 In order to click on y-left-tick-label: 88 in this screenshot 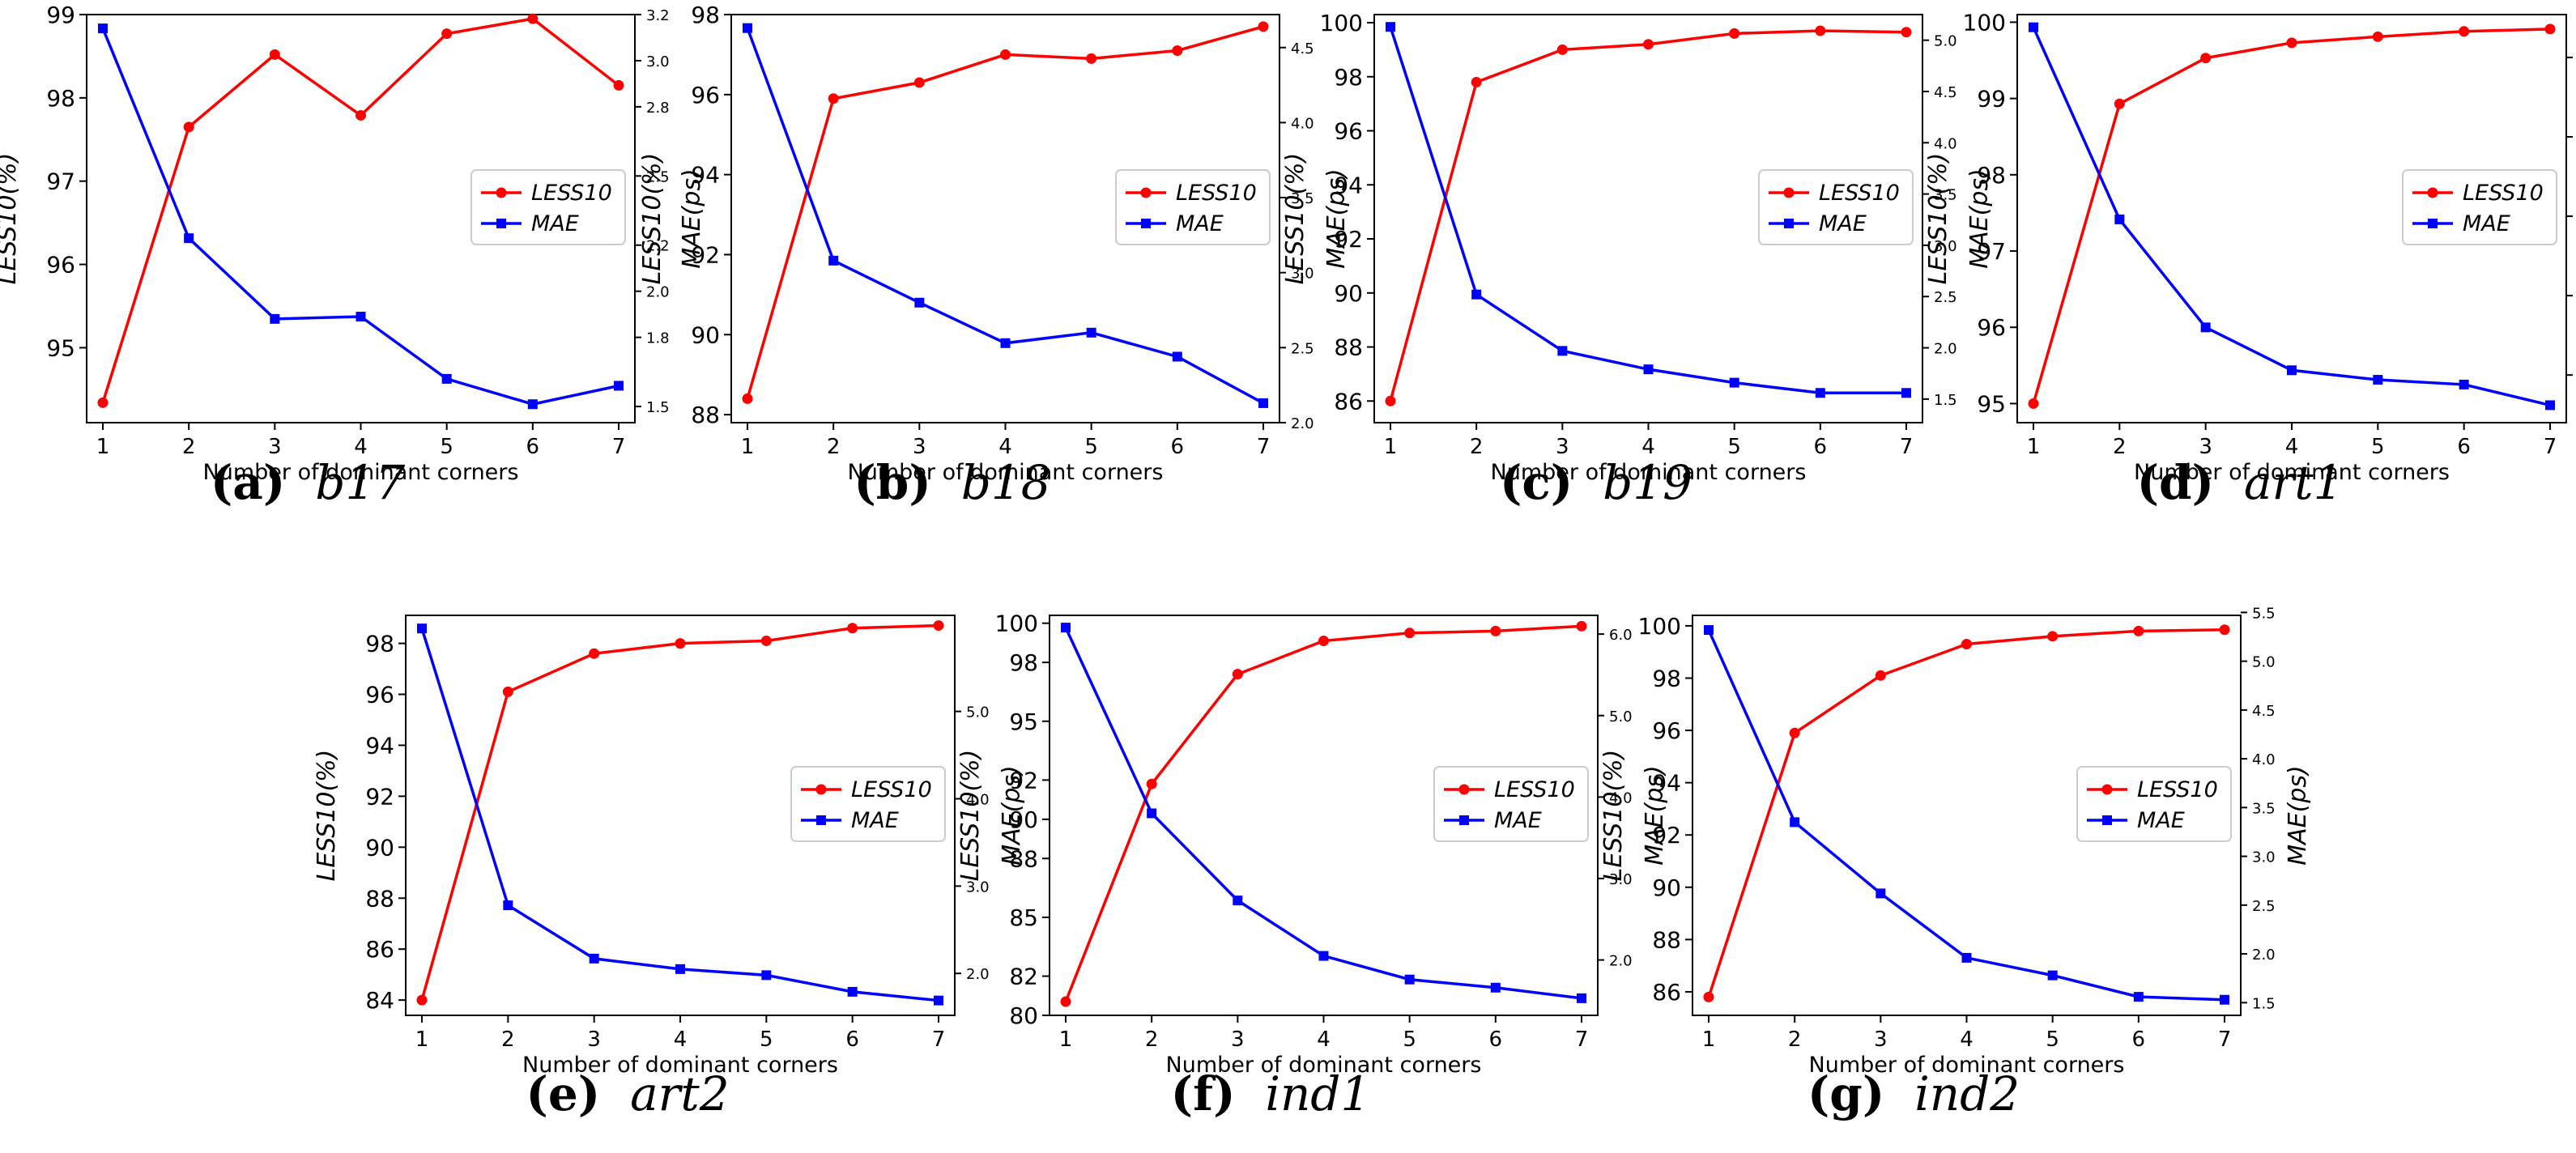, I will do `click(1666, 940)`.